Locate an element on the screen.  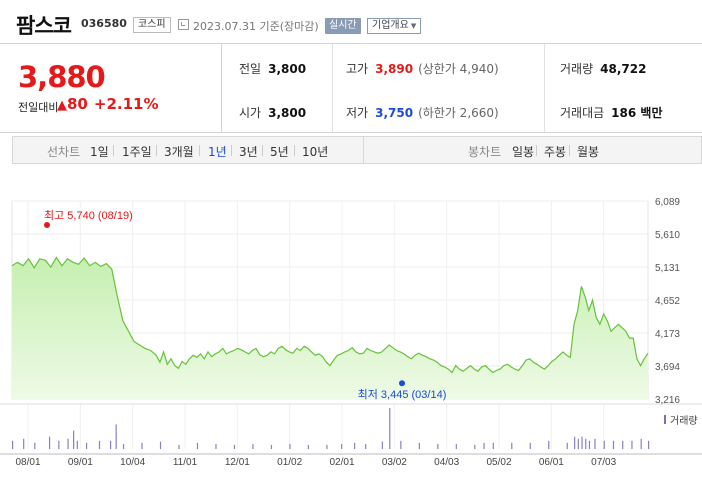
candle-weekly: 주봉 is located at coordinates (555, 152).